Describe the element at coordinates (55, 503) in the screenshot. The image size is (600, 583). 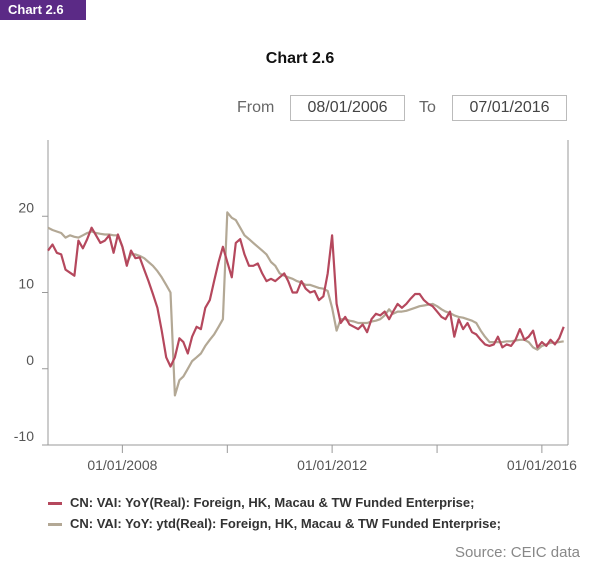
I see `legend-swatch-series1` at that location.